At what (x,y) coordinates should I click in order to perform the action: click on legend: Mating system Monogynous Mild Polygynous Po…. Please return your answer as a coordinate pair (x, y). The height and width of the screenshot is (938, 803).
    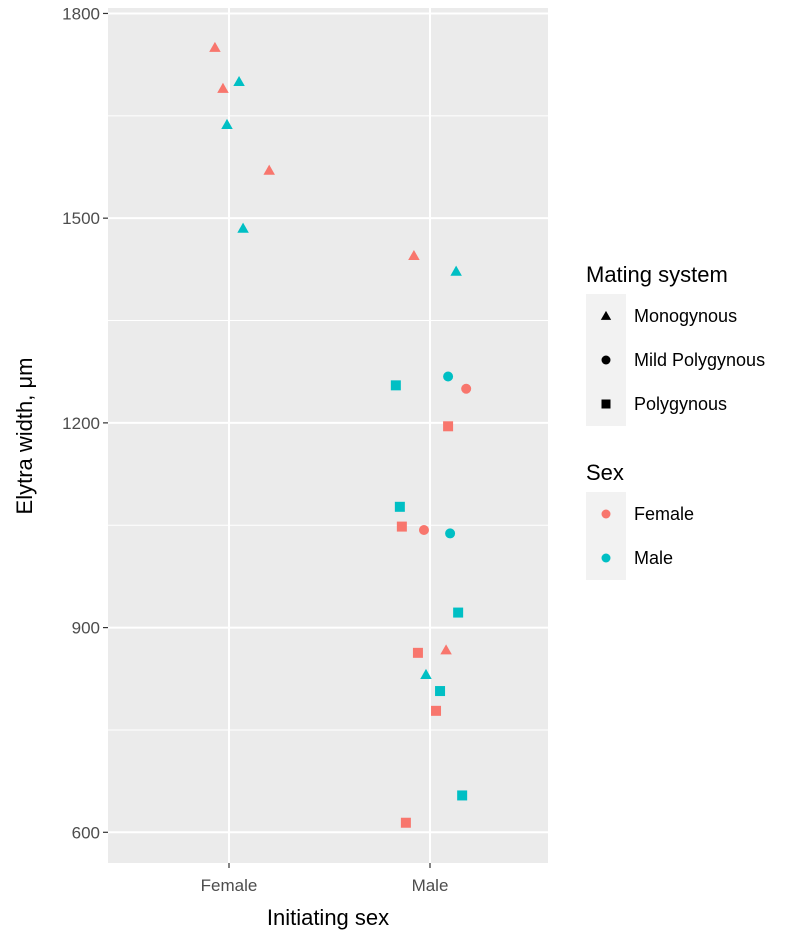
    Looking at the image, I should click on (675, 421).